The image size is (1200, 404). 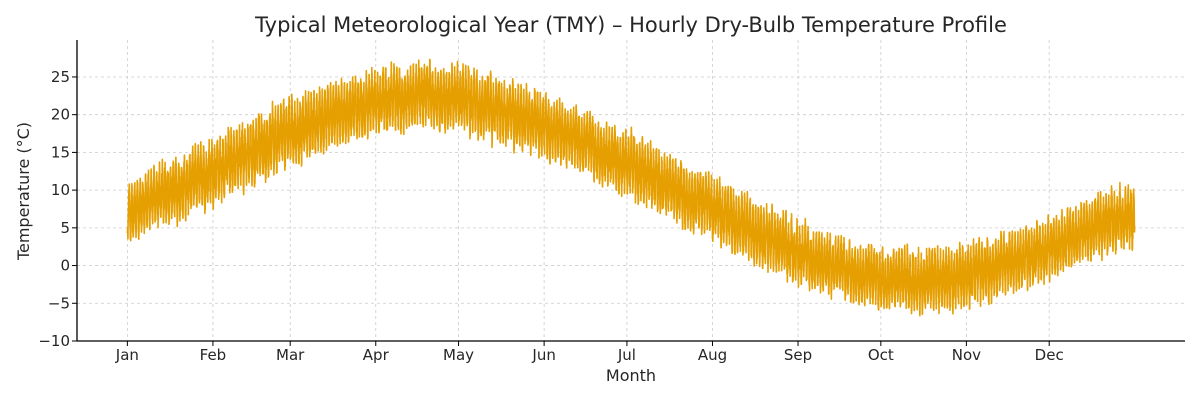 What do you see at coordinates (60, 152) in the screenshot?
I see `y-tick-label: 15` at bounding box center [60, 152].